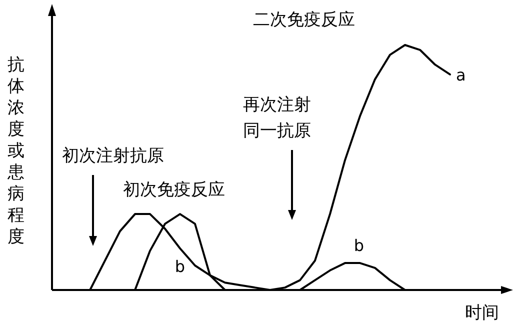 The image size is (528, 330). What do you see at coordinates (304, 20) in the screenshot?
I see `text: 二次免疫反应` at bounding box center [304, 20].